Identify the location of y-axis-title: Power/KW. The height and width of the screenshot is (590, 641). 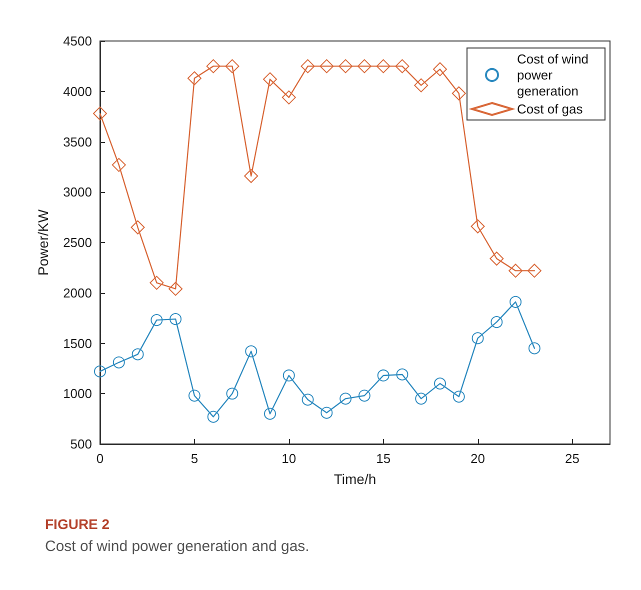
(43, 242).